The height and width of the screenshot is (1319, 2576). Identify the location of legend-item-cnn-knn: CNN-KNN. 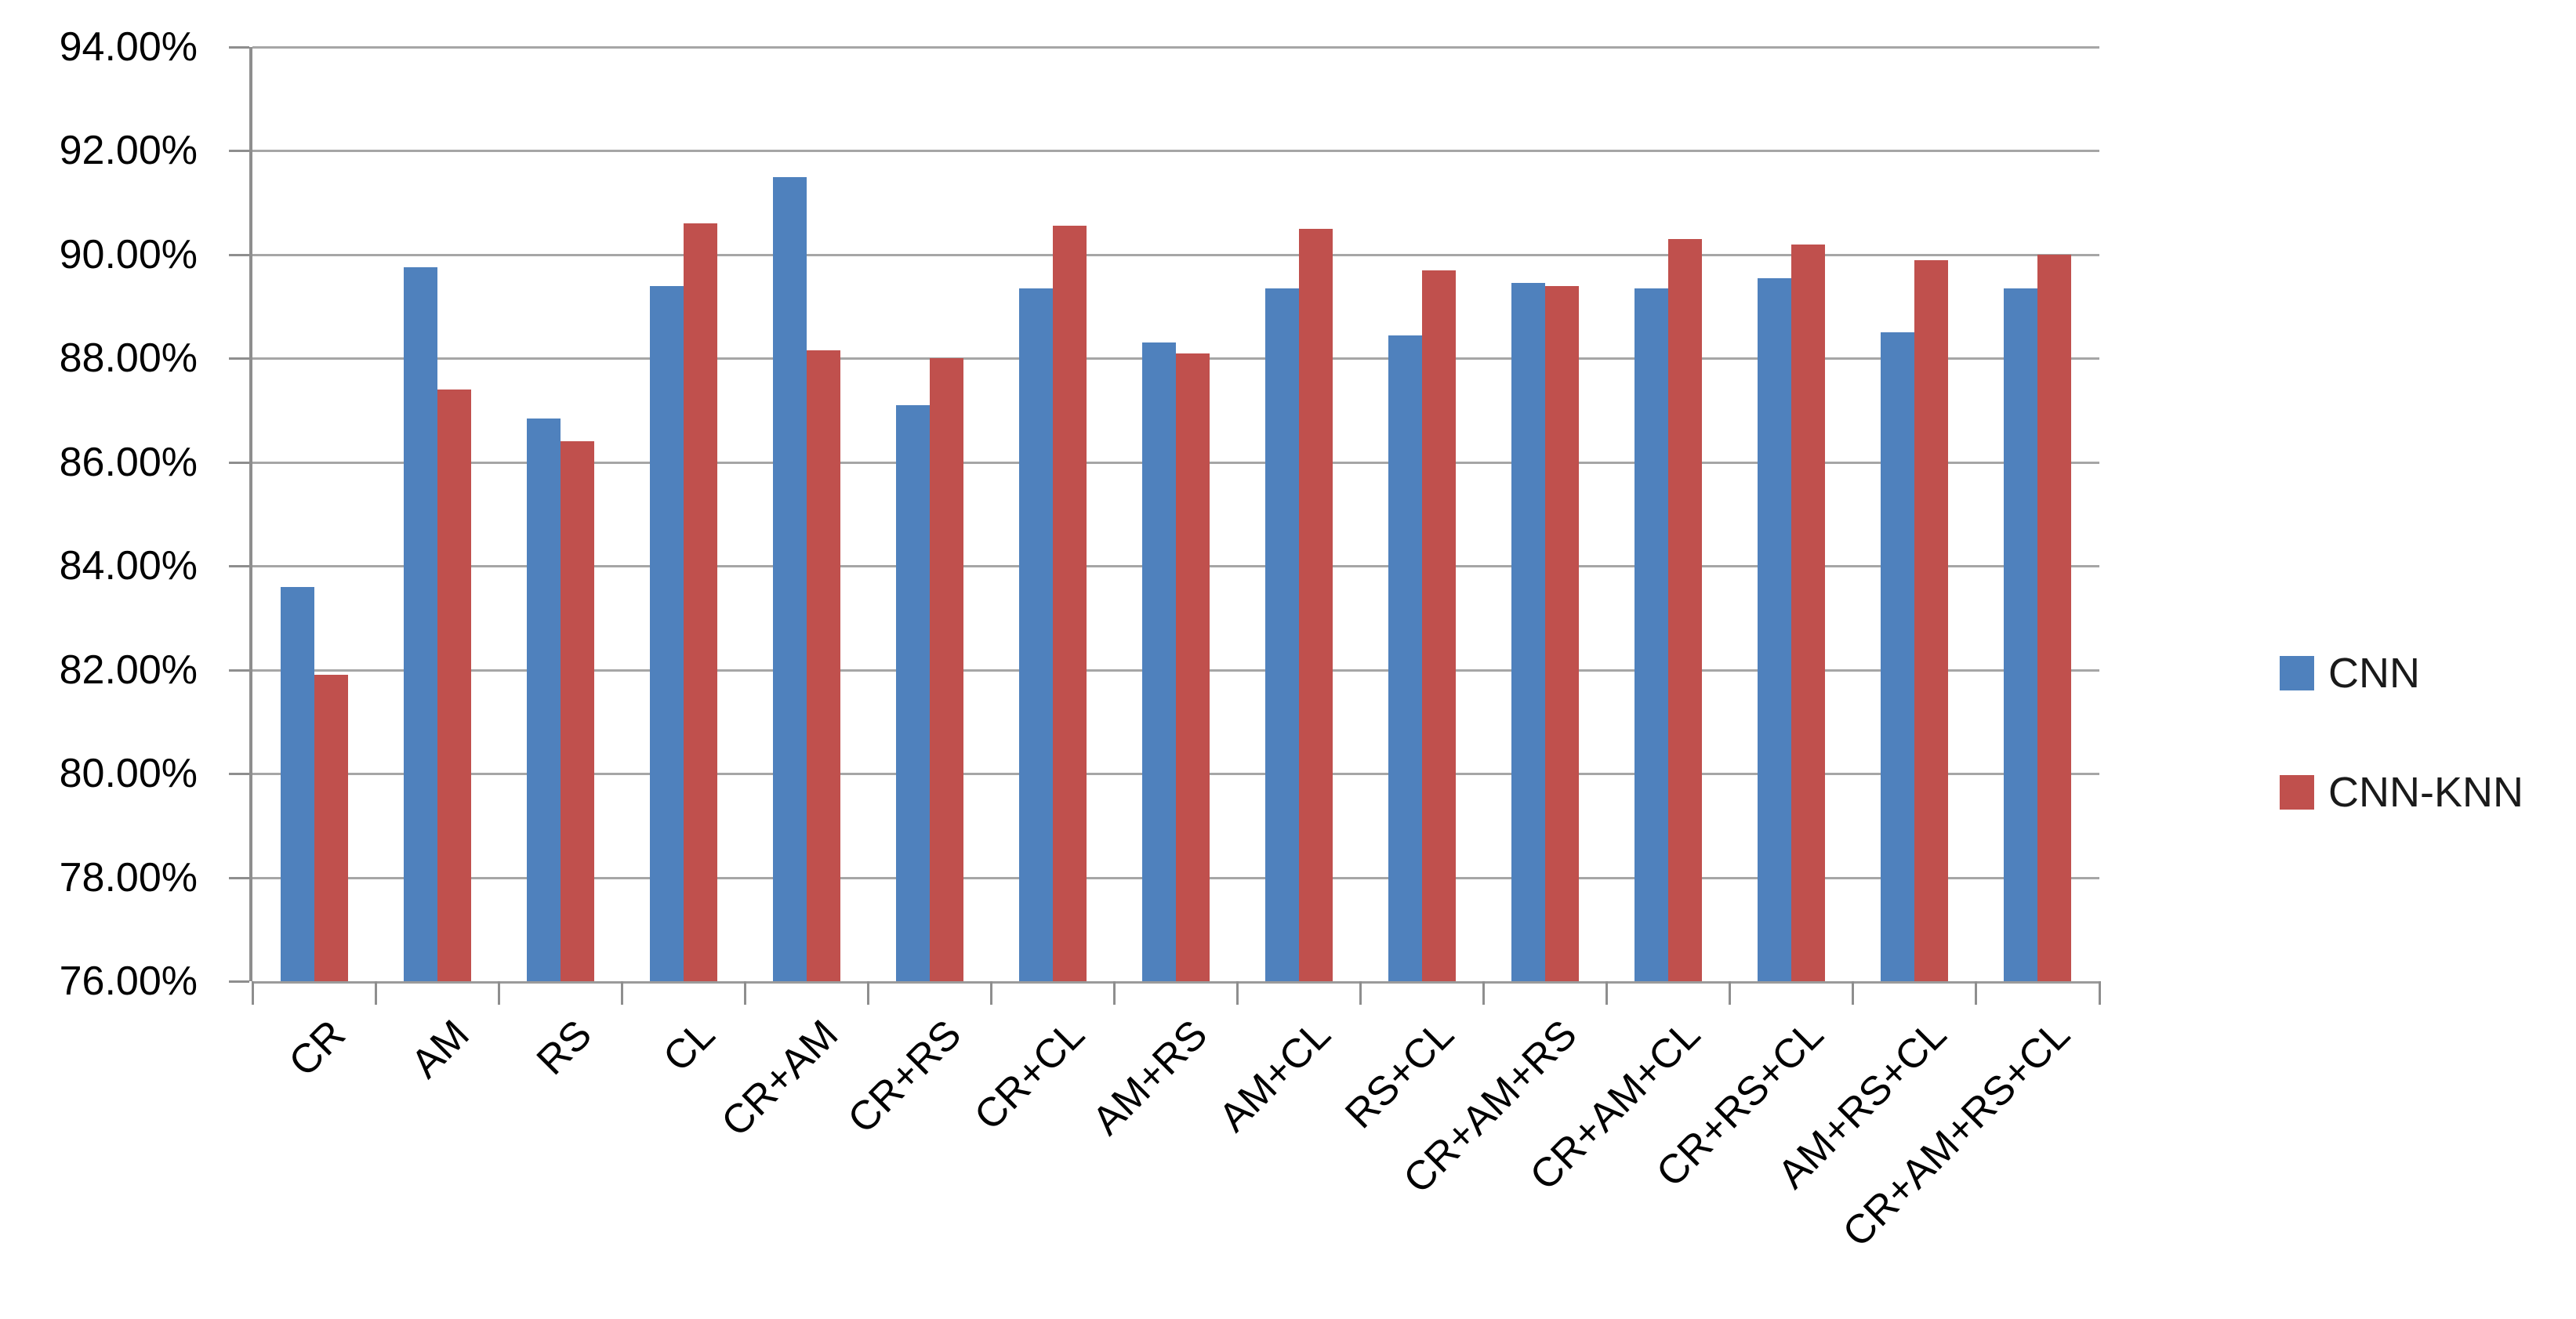
(2402, 792).